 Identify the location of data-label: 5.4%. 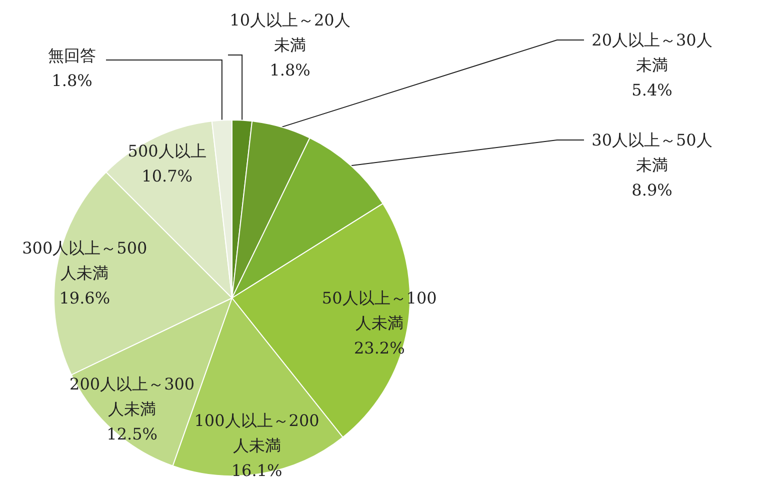
(652, 90).